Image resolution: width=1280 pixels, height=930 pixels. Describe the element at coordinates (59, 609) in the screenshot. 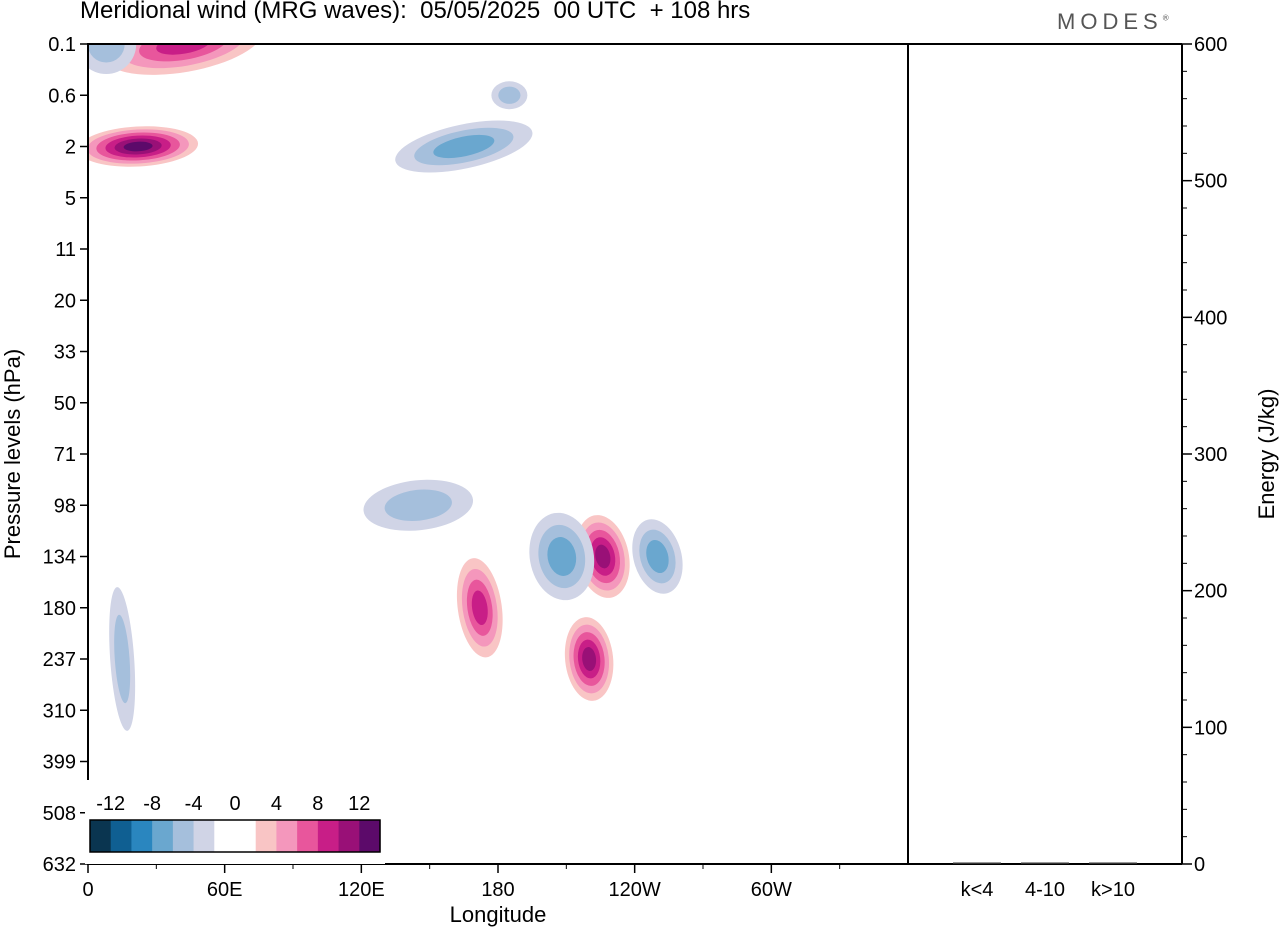

I see `y-tick-label: 180` at that location.